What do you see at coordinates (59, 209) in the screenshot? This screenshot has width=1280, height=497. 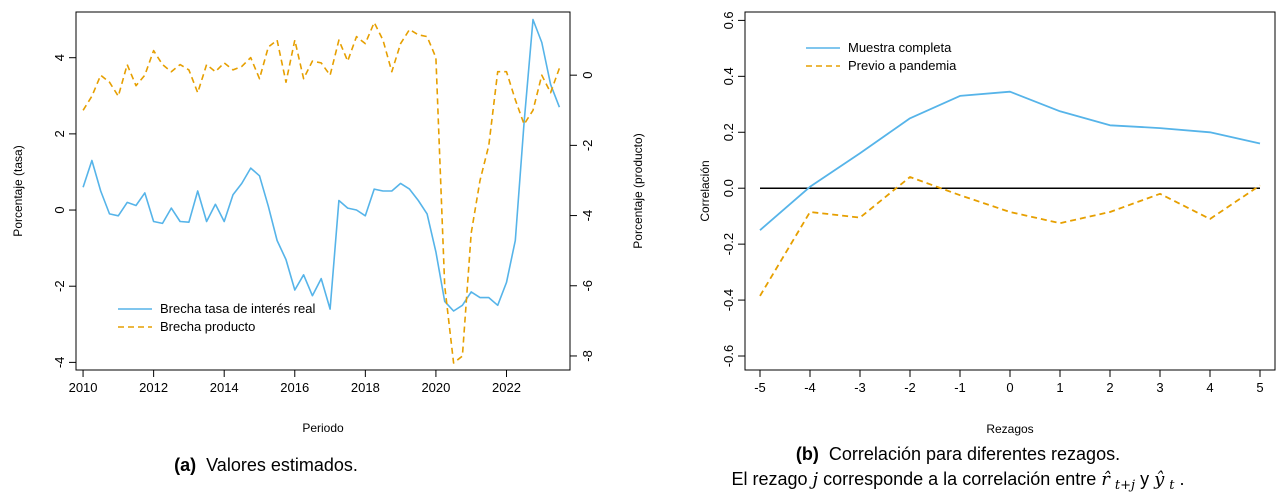 I see `panel-a-y-tick-label-left-2: 0` at bounding box center [59, 209].